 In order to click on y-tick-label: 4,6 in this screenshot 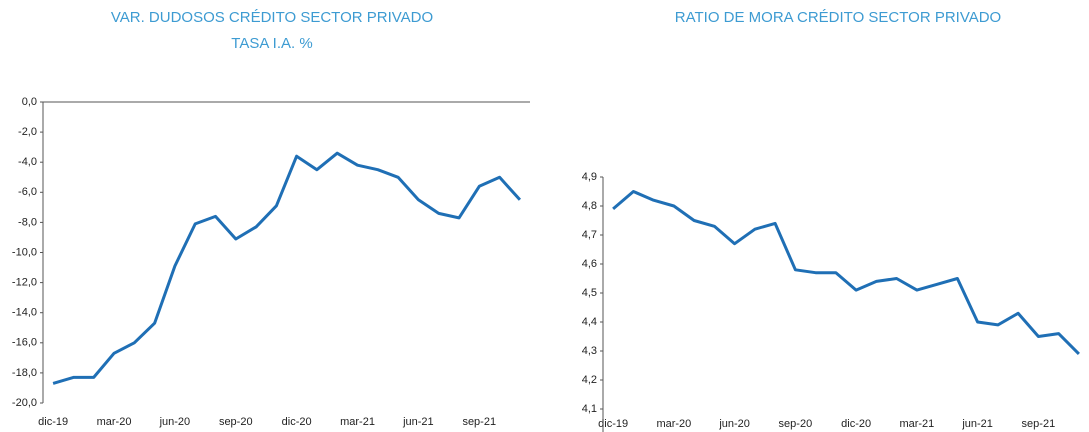, I will do `click(589, 264)`.